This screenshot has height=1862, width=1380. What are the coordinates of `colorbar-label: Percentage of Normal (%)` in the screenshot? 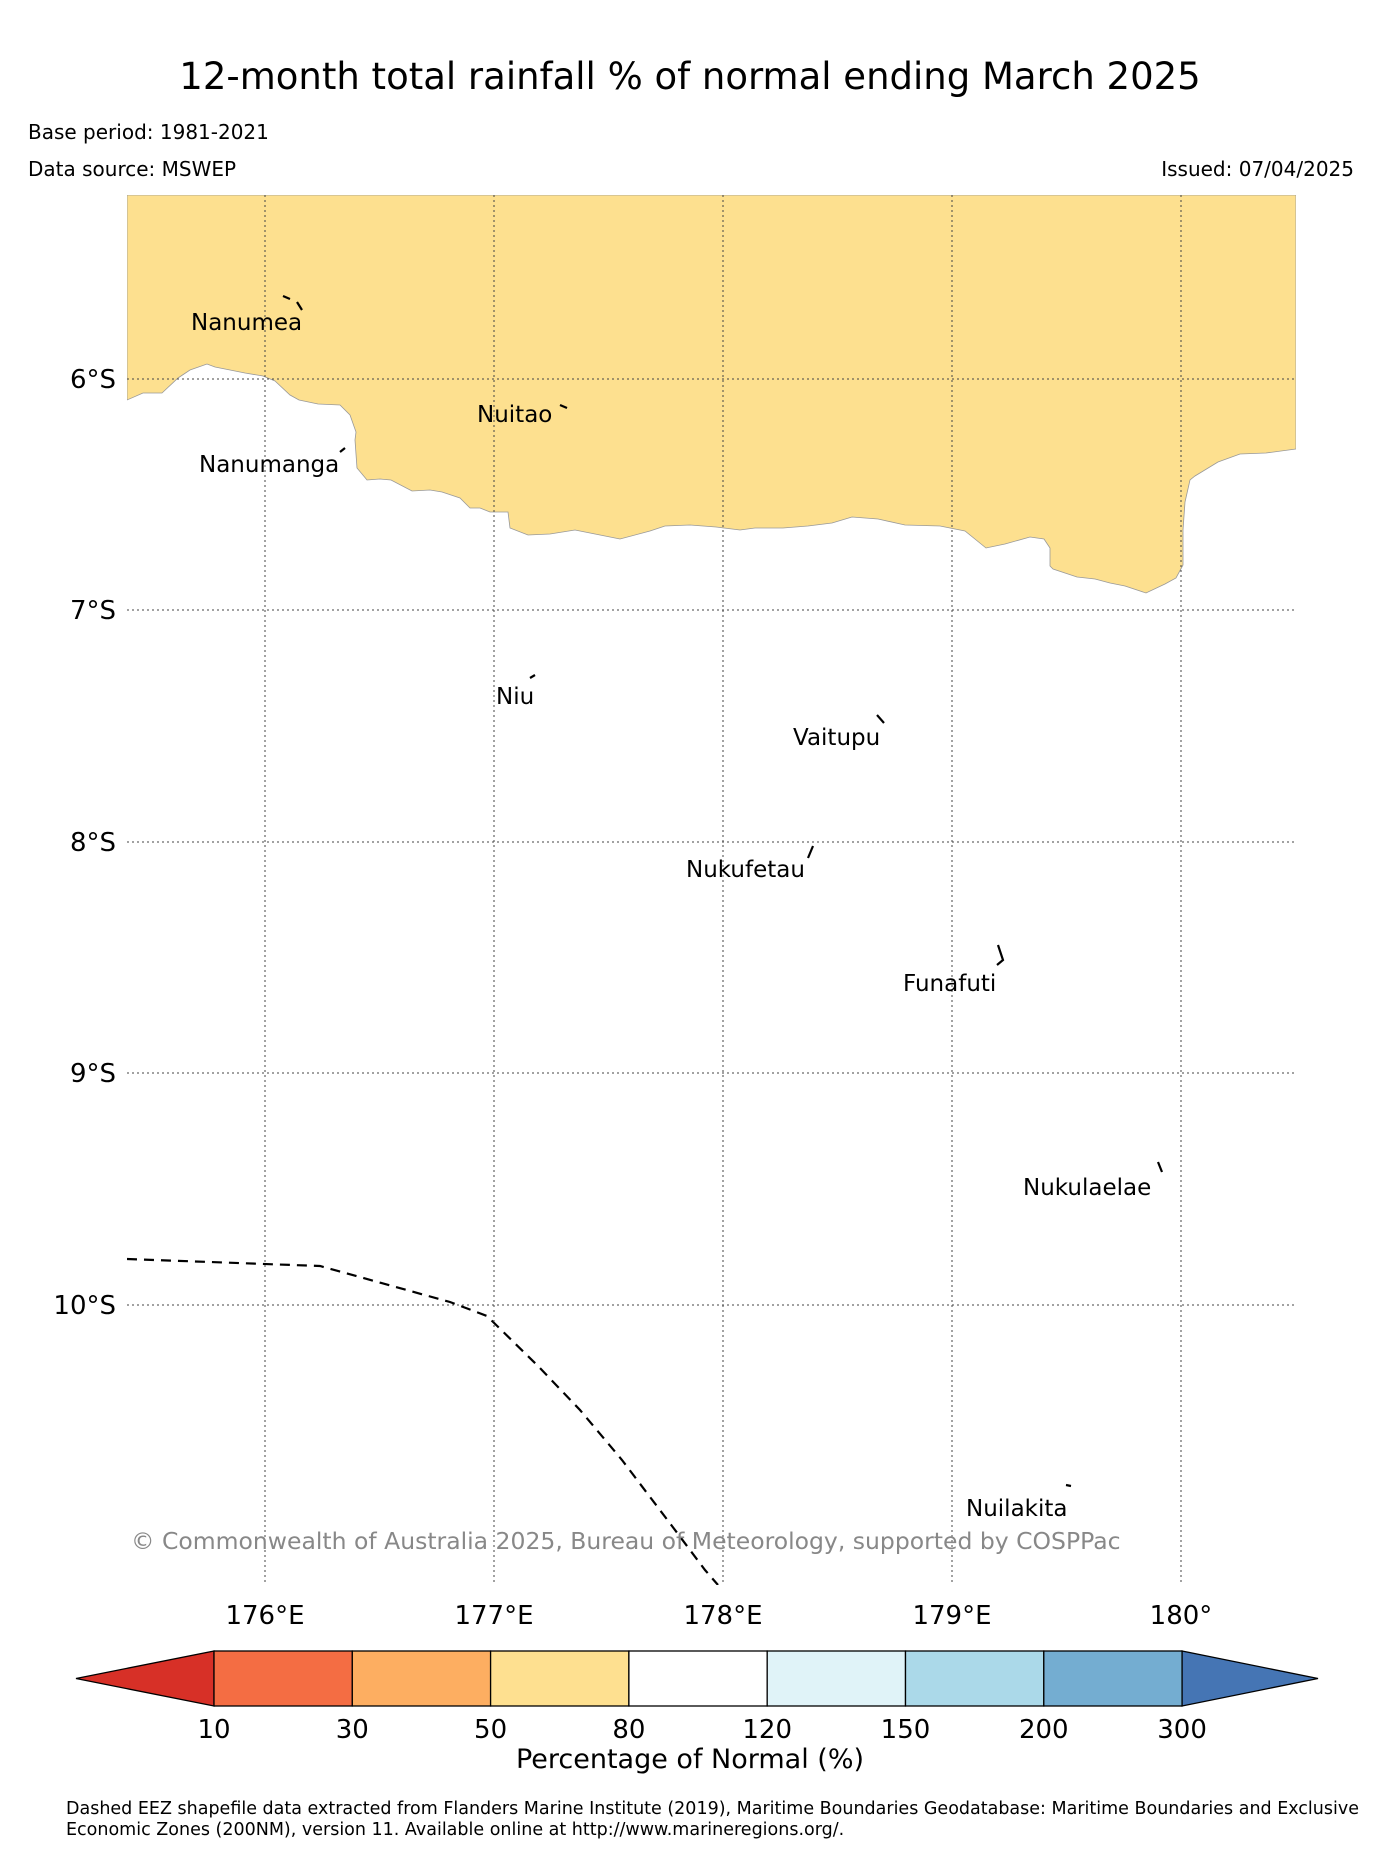 It's located at (690, 1759).